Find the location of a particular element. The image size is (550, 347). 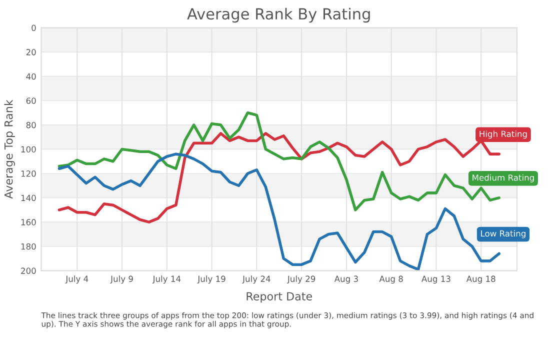

x-tick-label: Aug 13 is located at coordinates (436, 280).